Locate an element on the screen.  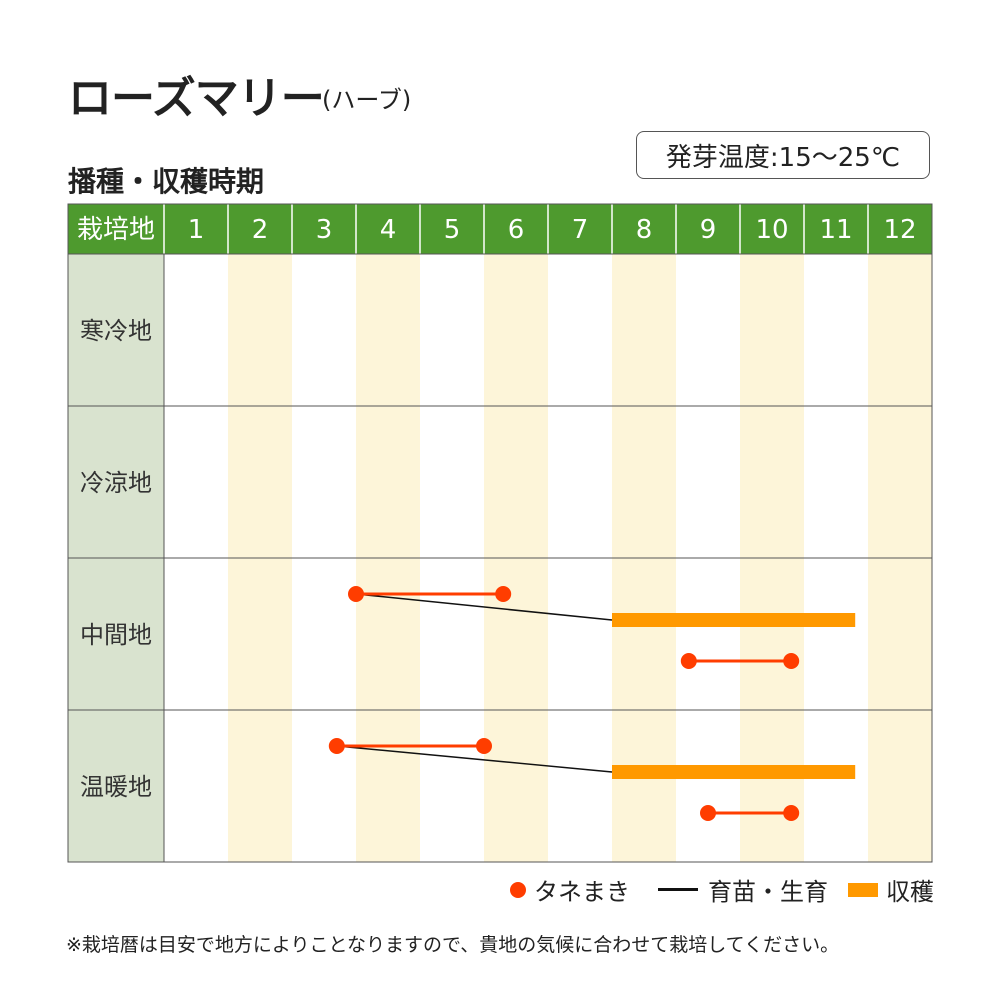
month-label-6: 6 is located at coordinates (516, 230).